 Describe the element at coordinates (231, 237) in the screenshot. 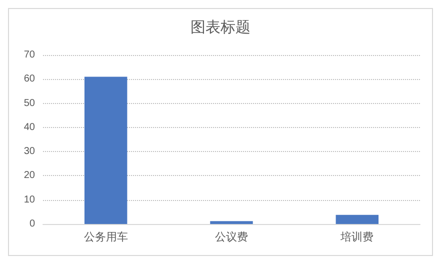

I see `x-tick-label: 公议费` at that location.